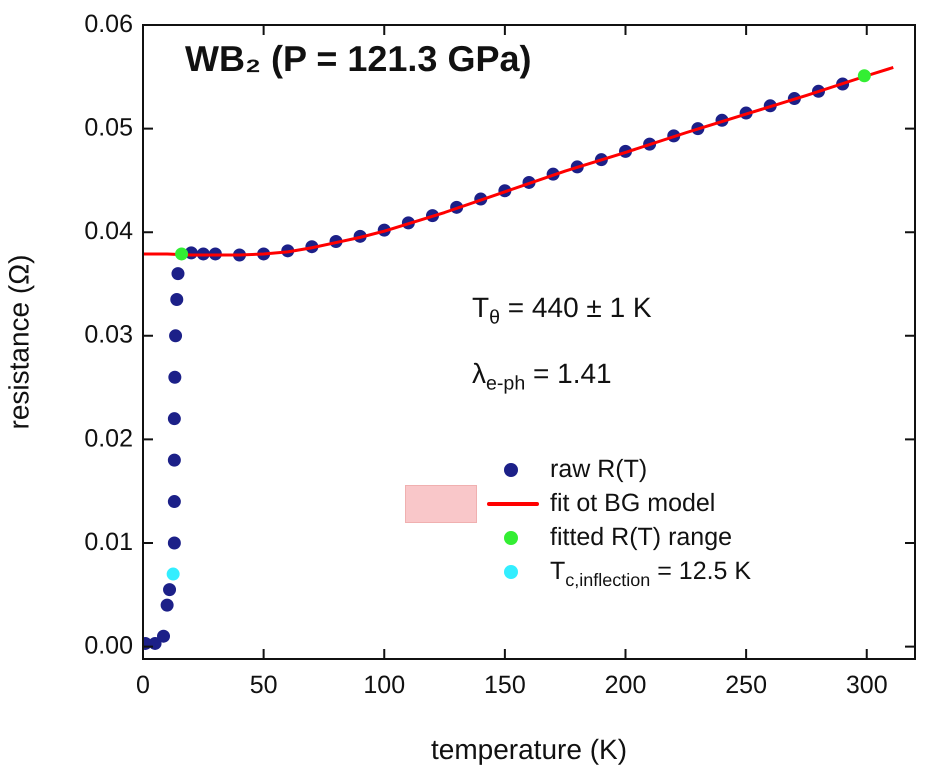  What do you see at coordinates (108, 645) in the screenshot?
I see `y-tick-label: 0.00` at bounding box center [108, 645].